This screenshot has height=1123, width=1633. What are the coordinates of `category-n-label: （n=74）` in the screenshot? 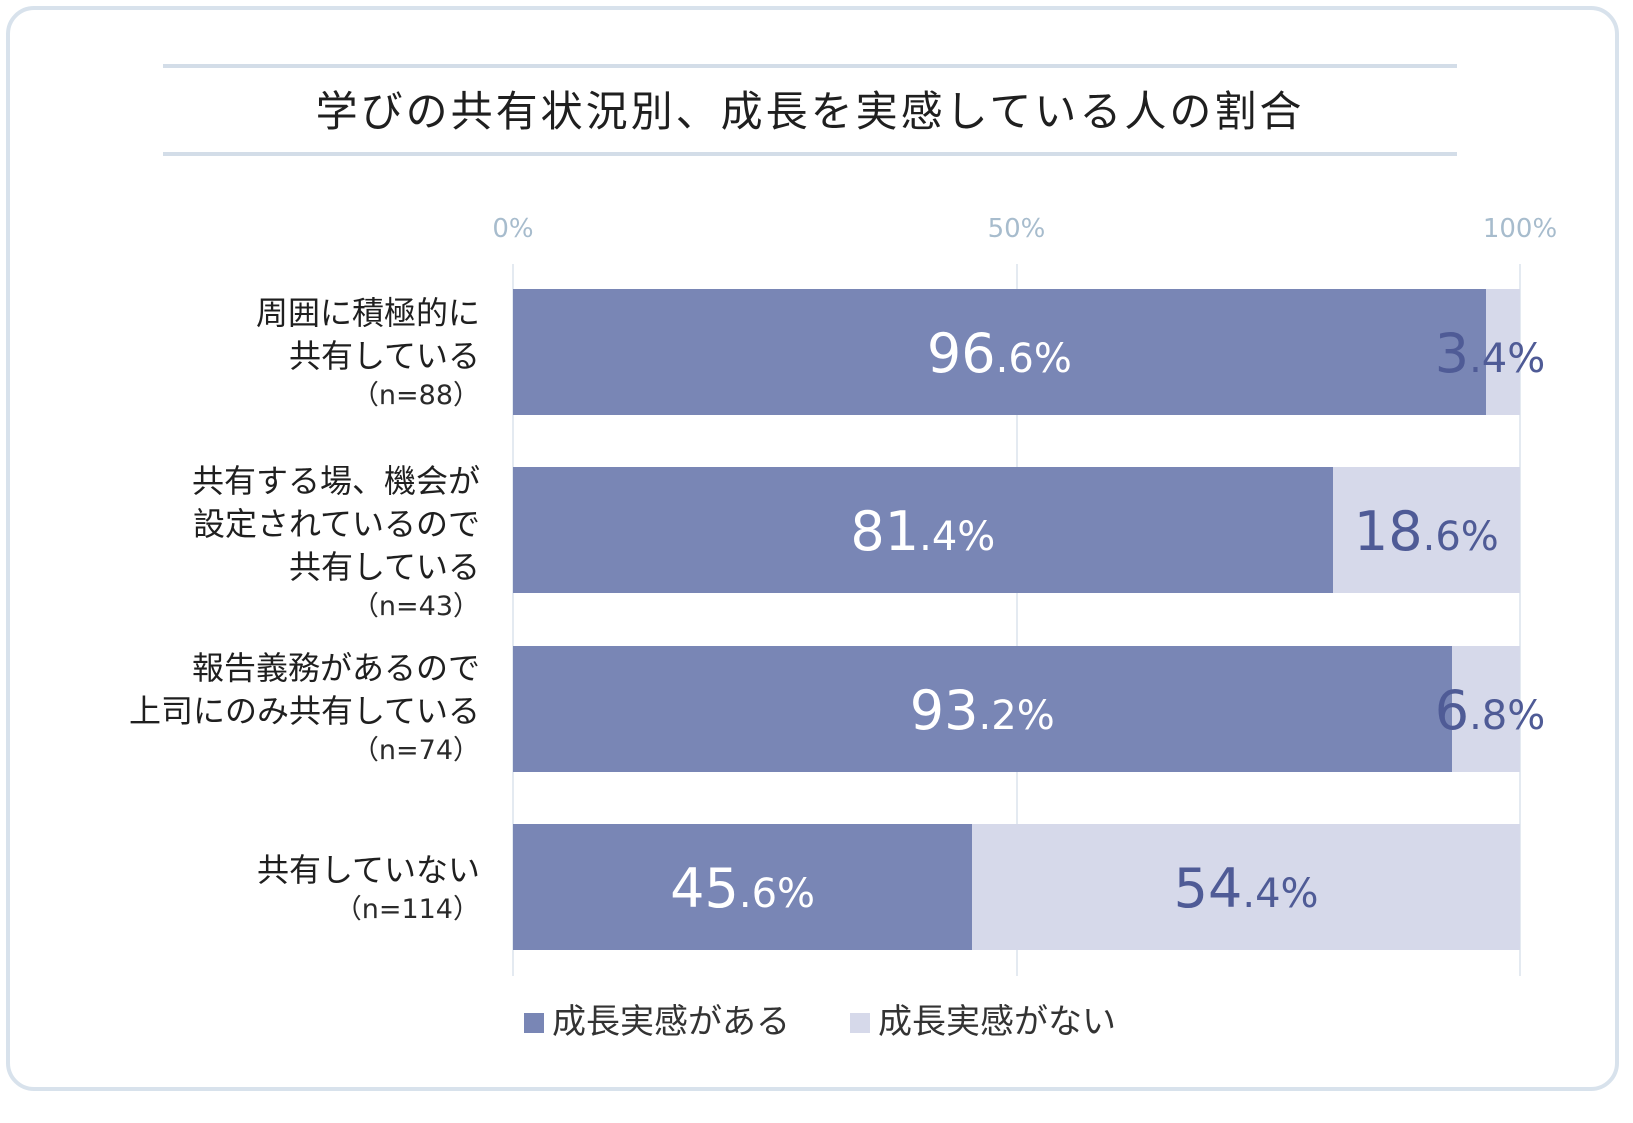 It's located at (415, 750).